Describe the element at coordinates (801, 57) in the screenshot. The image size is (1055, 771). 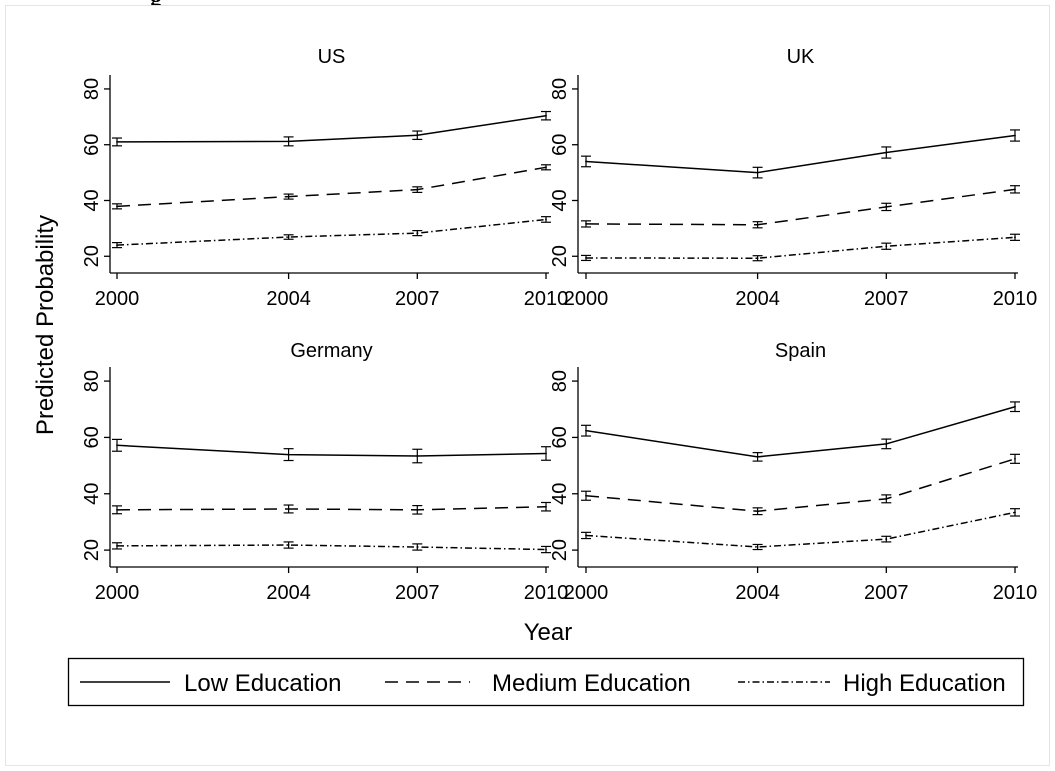
I see `panel-title: UK` at that location.